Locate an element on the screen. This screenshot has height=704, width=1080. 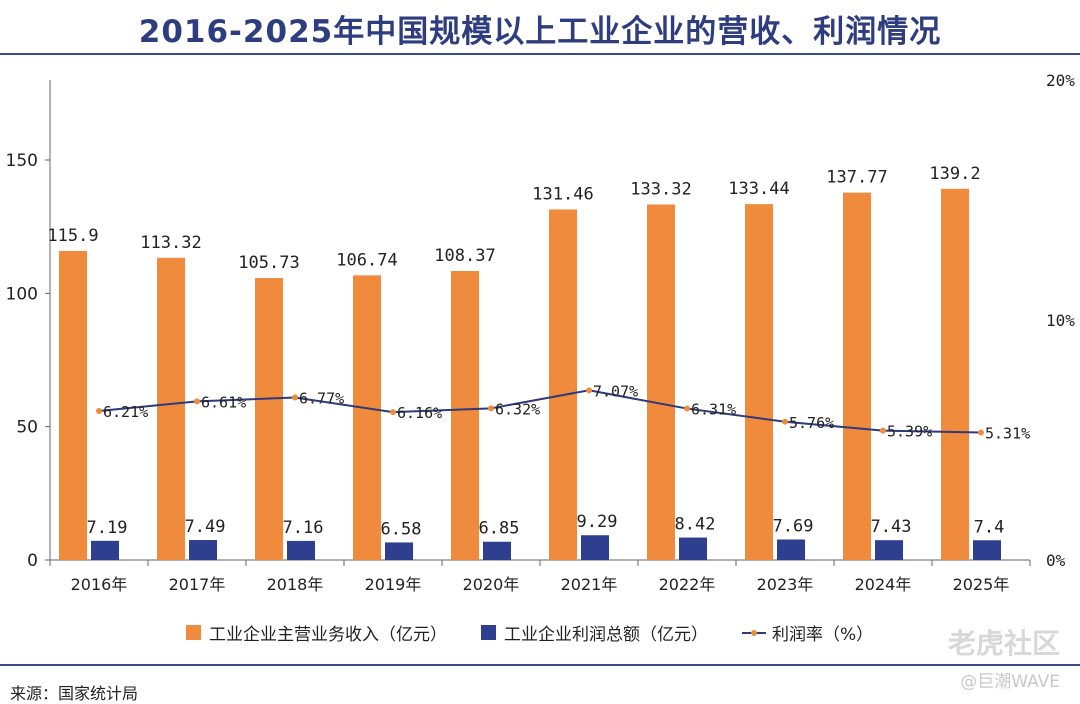
legend-label-margin: 利润率（%） is located at coordinates (823, 635).